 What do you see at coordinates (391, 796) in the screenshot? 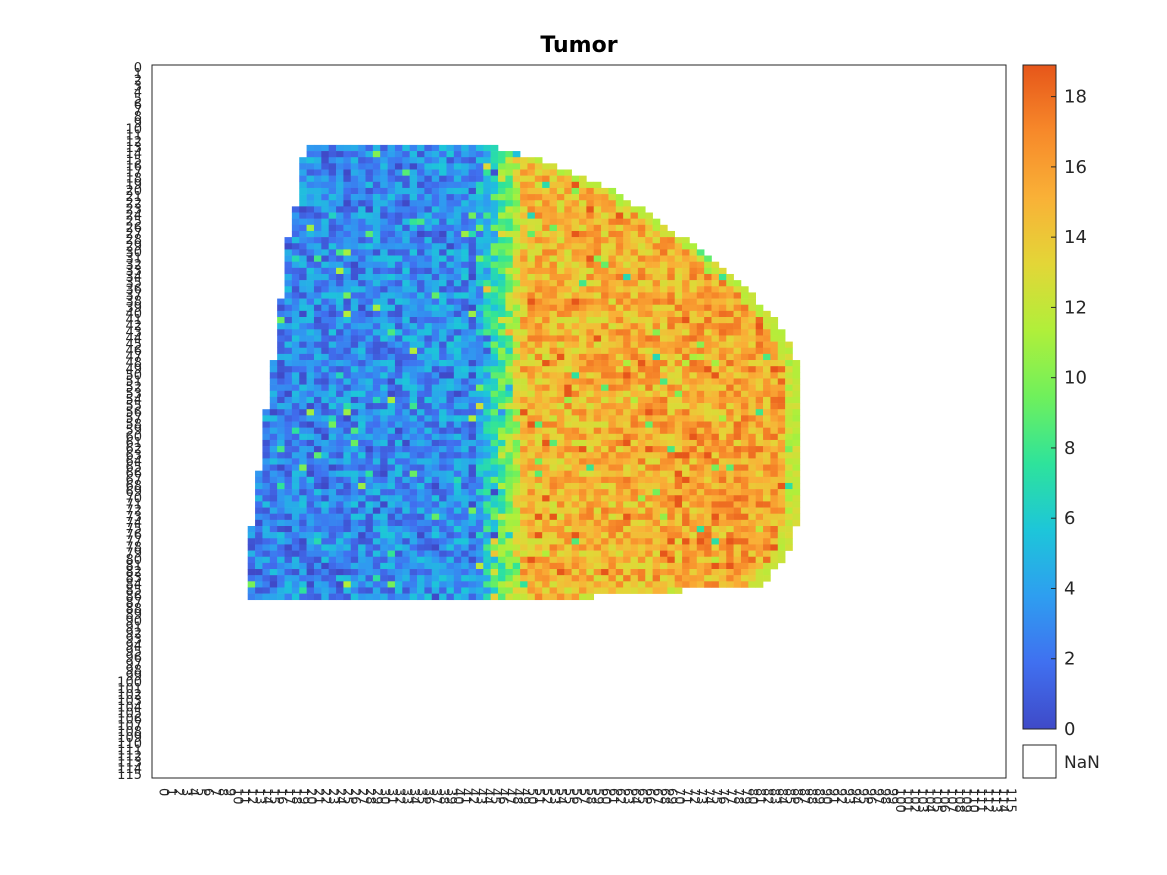
I see `x-tick-label: 31` at bounding box center [391, 796].